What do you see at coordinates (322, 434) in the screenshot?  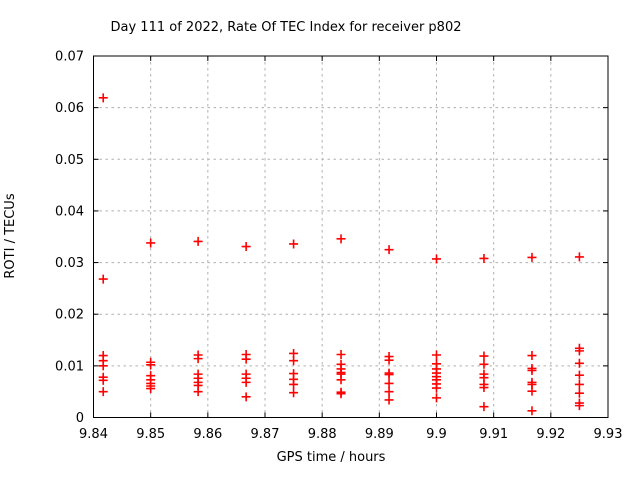 I see `x-tick-label: 9.88` at bounding box center [322, 434].